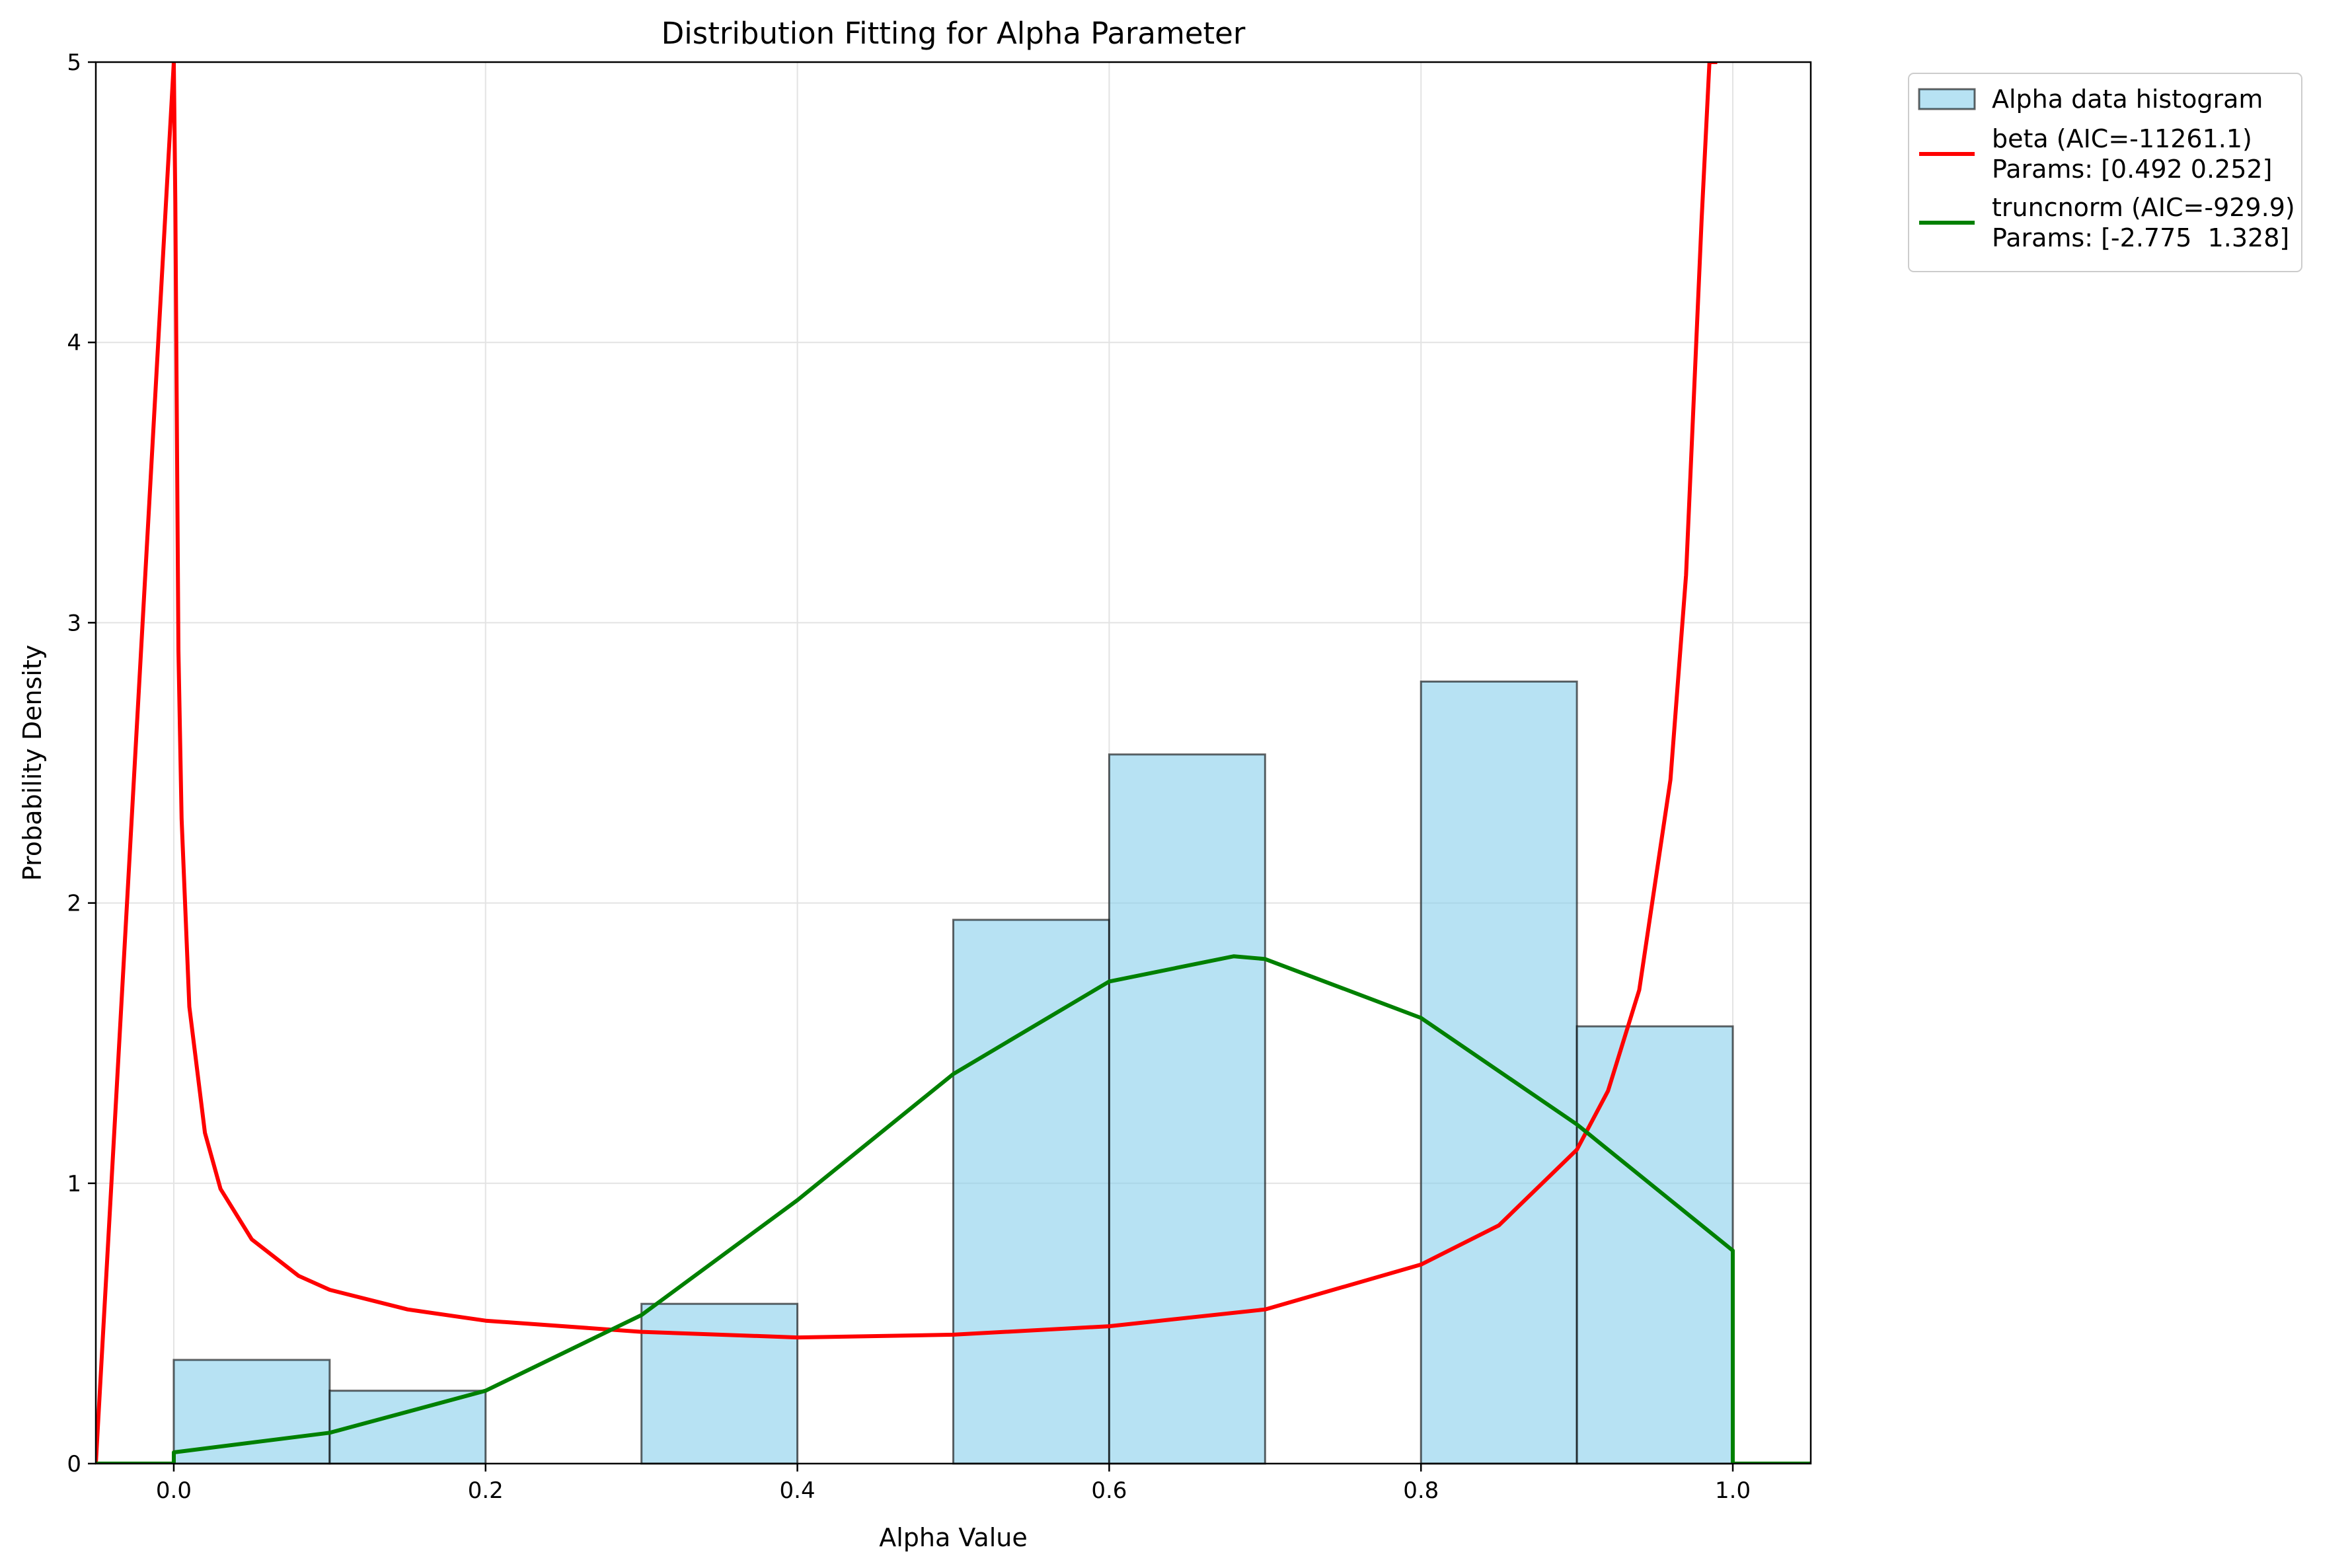  What do you see at coordinates (953, 1484) in the screenshot?
I see `x-axis-ticks: 0.0 0.2 0.4 0.6 0.8 1.0` at bounding box center [953, 1484].